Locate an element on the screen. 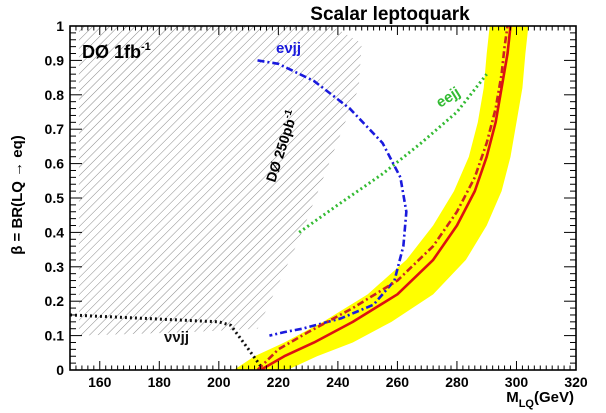  y-tick-label: 0.2 is located at coordinates (55, 301).